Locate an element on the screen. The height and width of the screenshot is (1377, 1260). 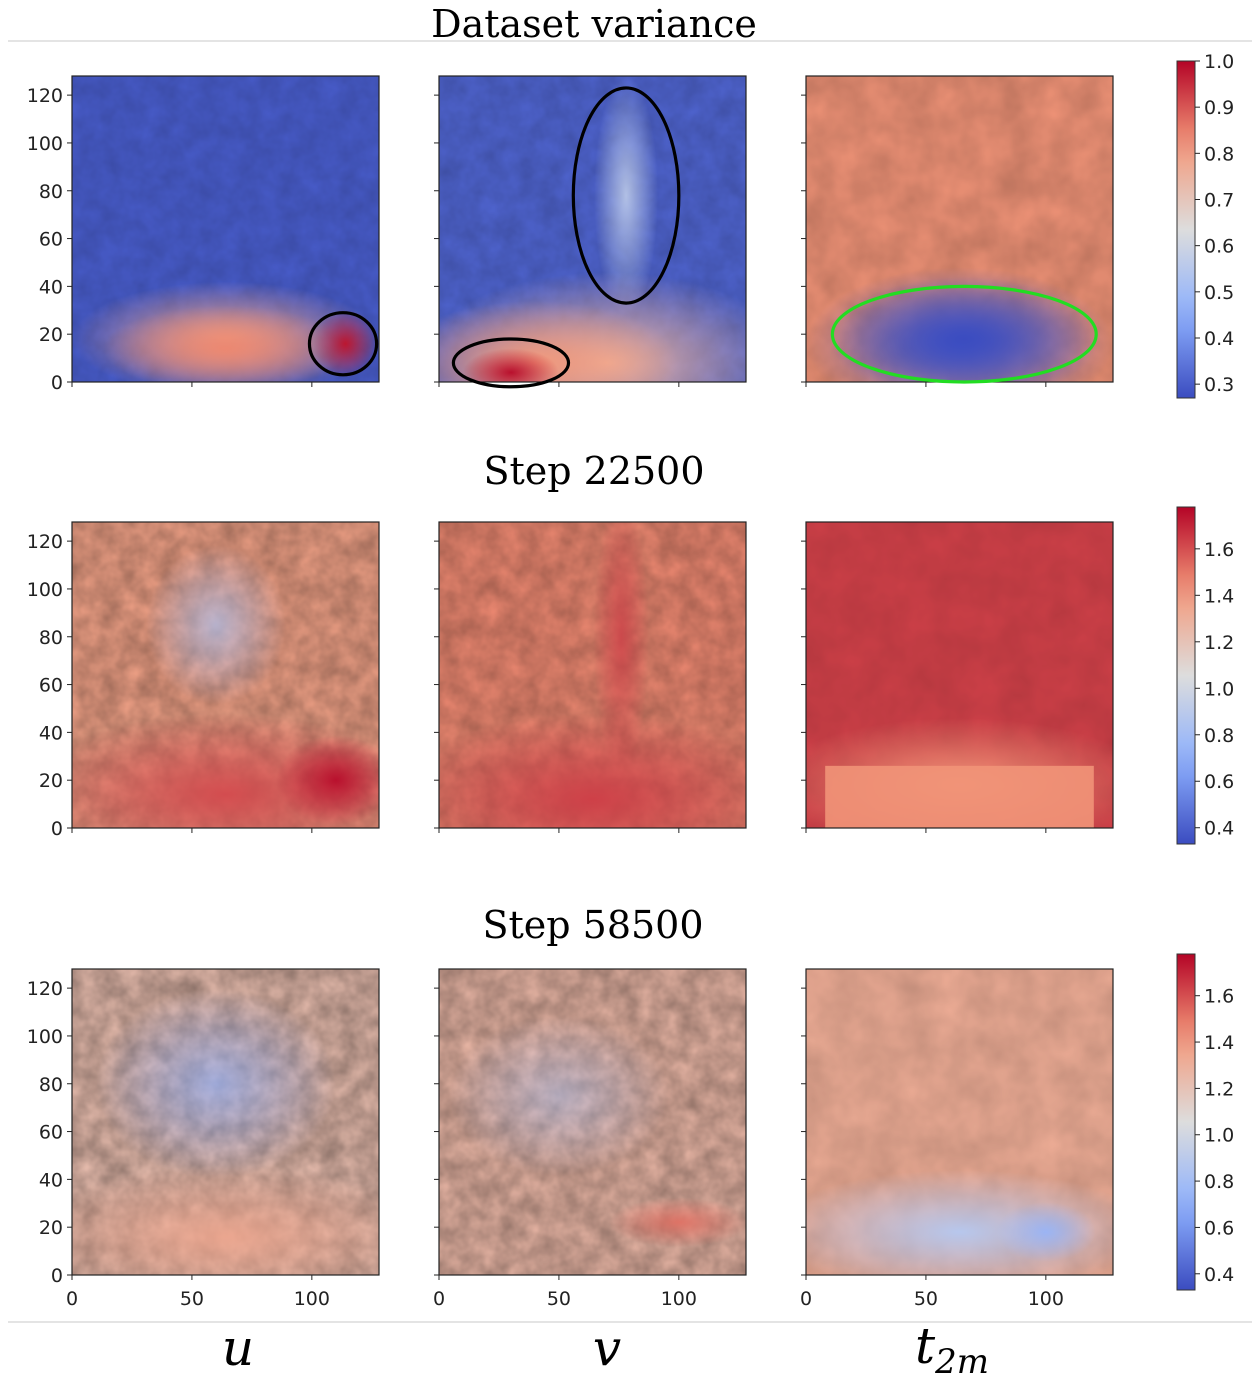
heatmap-panel-0-u: 0 20 40 60 80 100 120 is located at coordinates (203, 234).